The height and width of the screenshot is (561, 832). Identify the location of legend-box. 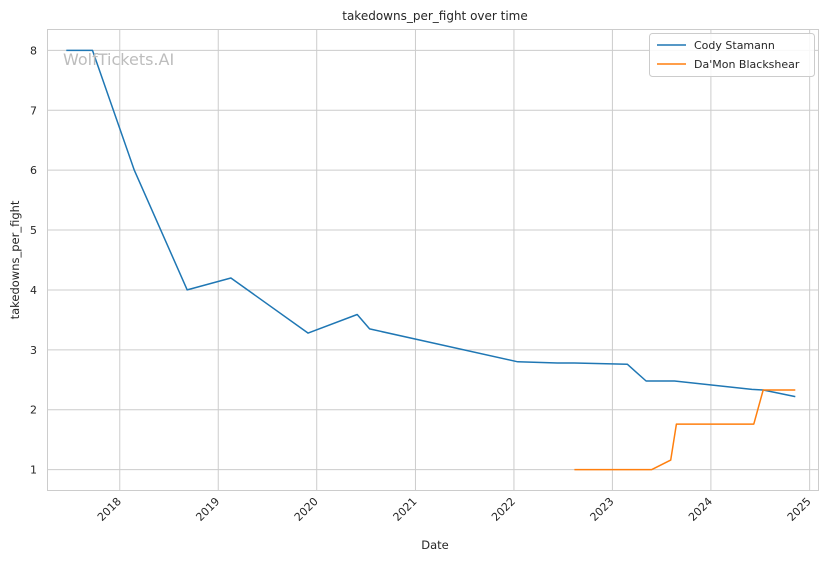
(732, 55).